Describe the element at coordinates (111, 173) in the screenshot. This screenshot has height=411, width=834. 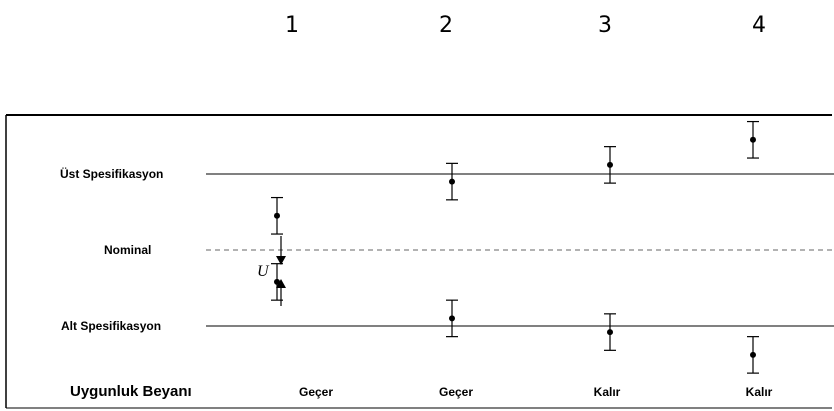
I see `upper-spec-label: Üst Spesifikasyon` at that location.